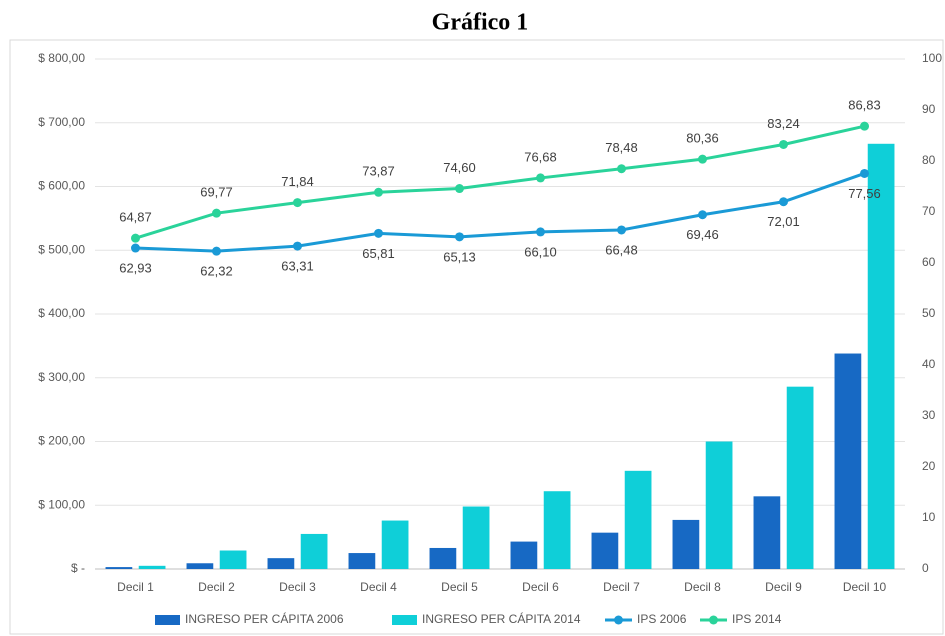 The height and width of the screenshot is (636, 945). I want to click on data-label: 69,77, so click(216, 192).